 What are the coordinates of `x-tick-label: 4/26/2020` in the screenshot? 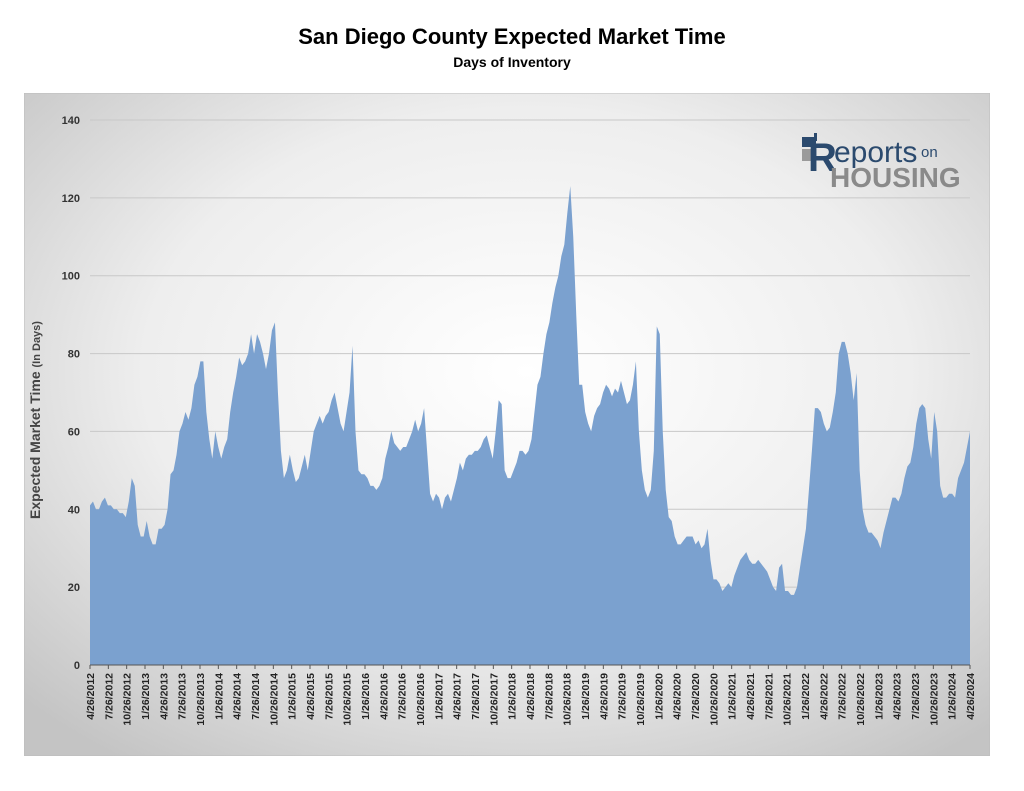 It's located at (678, 696).